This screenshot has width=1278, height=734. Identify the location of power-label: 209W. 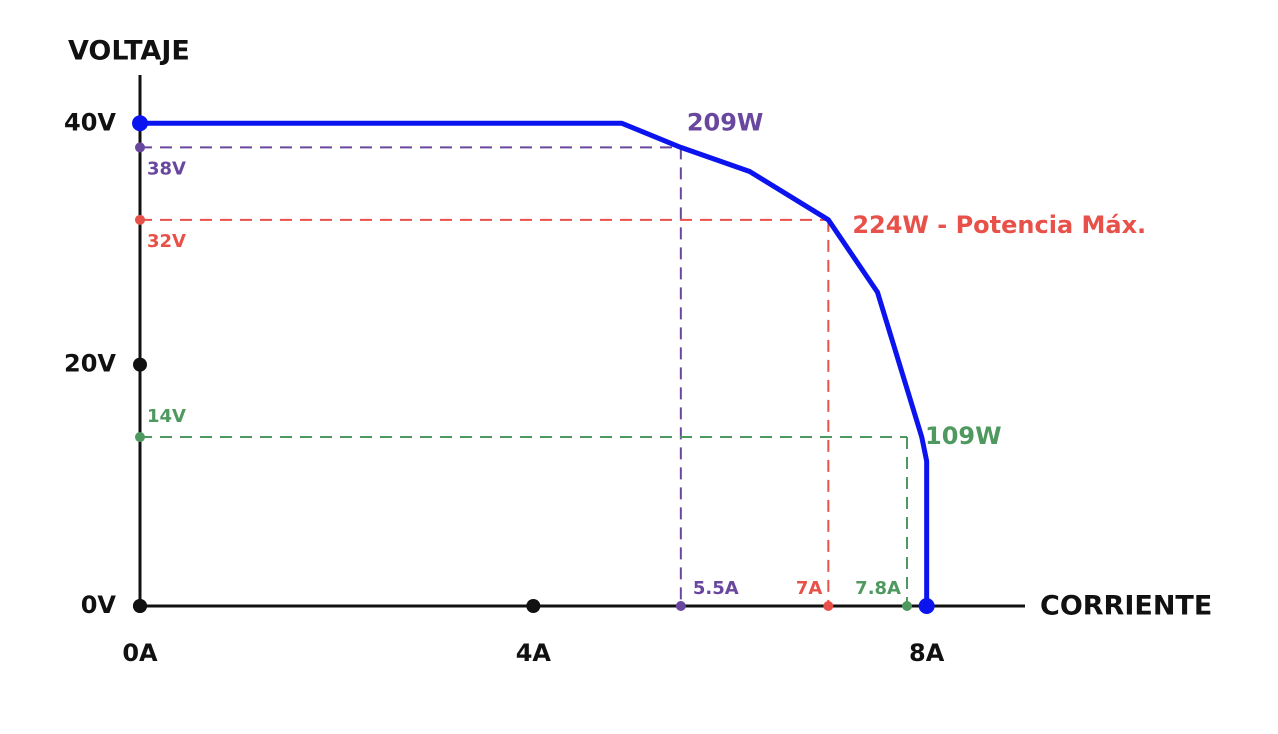
(725, 122).